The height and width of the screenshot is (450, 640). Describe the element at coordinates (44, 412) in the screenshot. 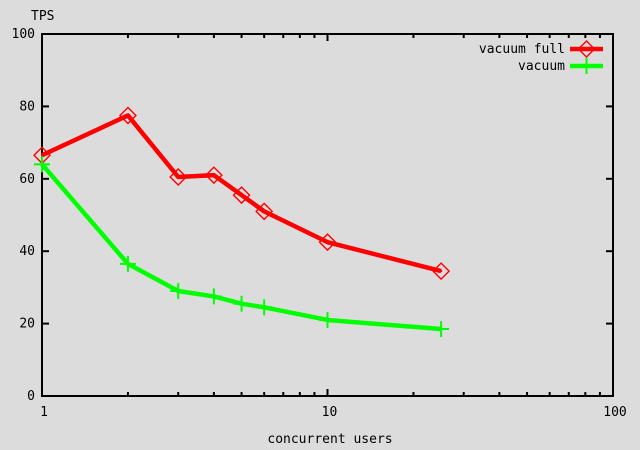

I see `x-tick-label: 1` at that location.